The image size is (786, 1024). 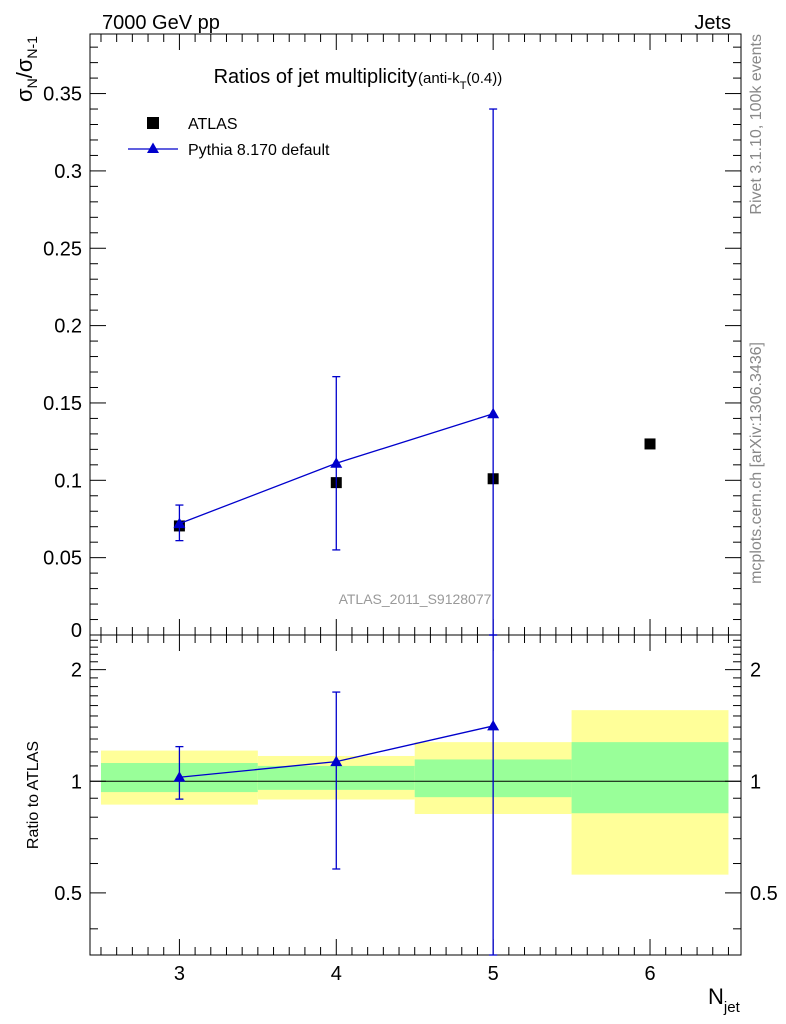 I want to click on ylabel-sigma-n: σ, so click(x=24, y=95).